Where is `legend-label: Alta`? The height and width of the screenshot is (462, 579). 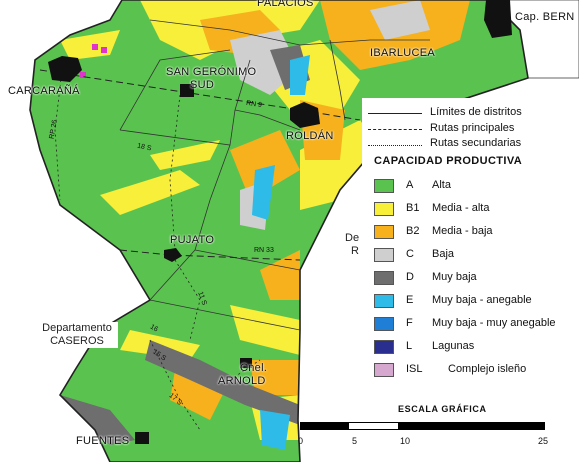 legend-label: Alta is located at coordinates (441, 185).